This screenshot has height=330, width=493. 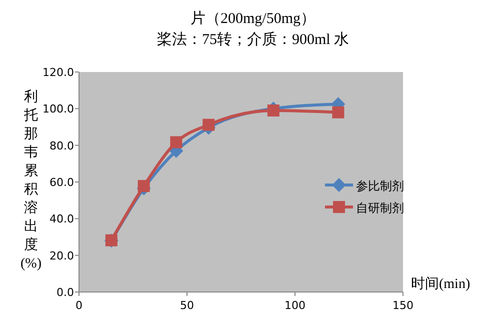 What do you see at coordinates (295, 305) in the screenshot?
I see `x-tick-label: 100` at bounding box center [295, 305].